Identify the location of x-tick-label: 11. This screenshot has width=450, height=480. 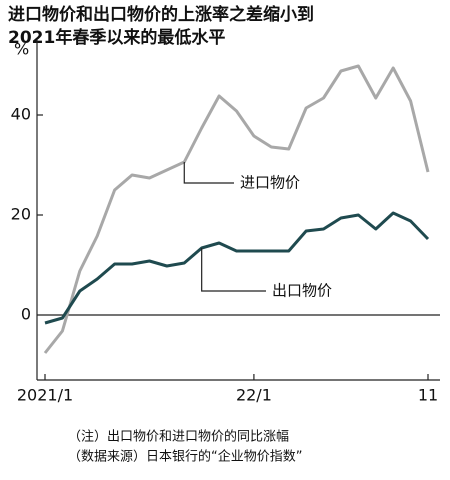
(428, 395).